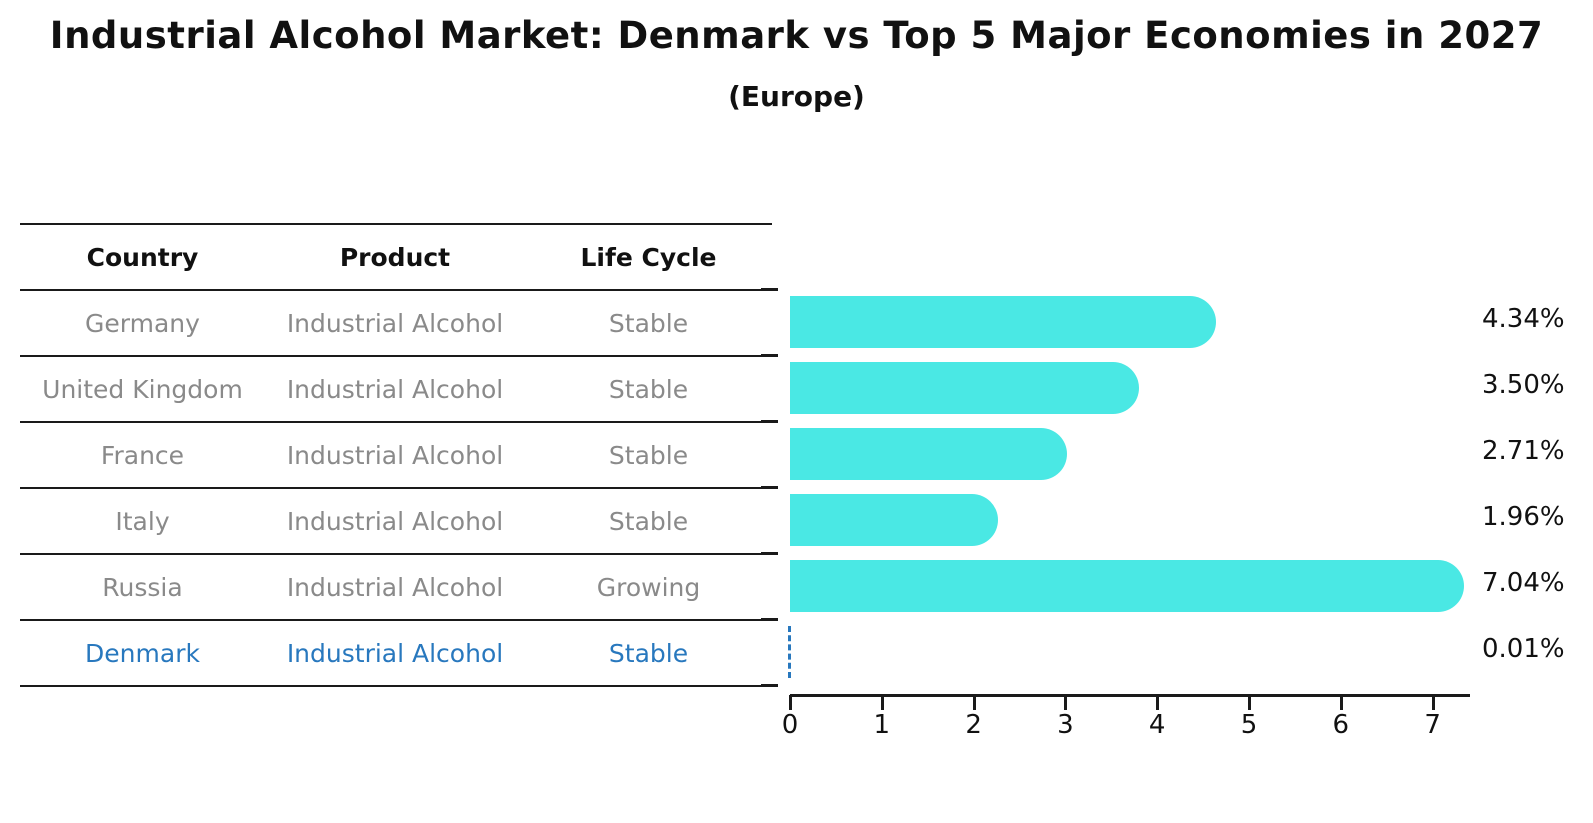 The height and width of the screenshot is (823, 1593). I want to click on table-row-russia: Russia Industrial Alcohol Growing, so click(396, 586).